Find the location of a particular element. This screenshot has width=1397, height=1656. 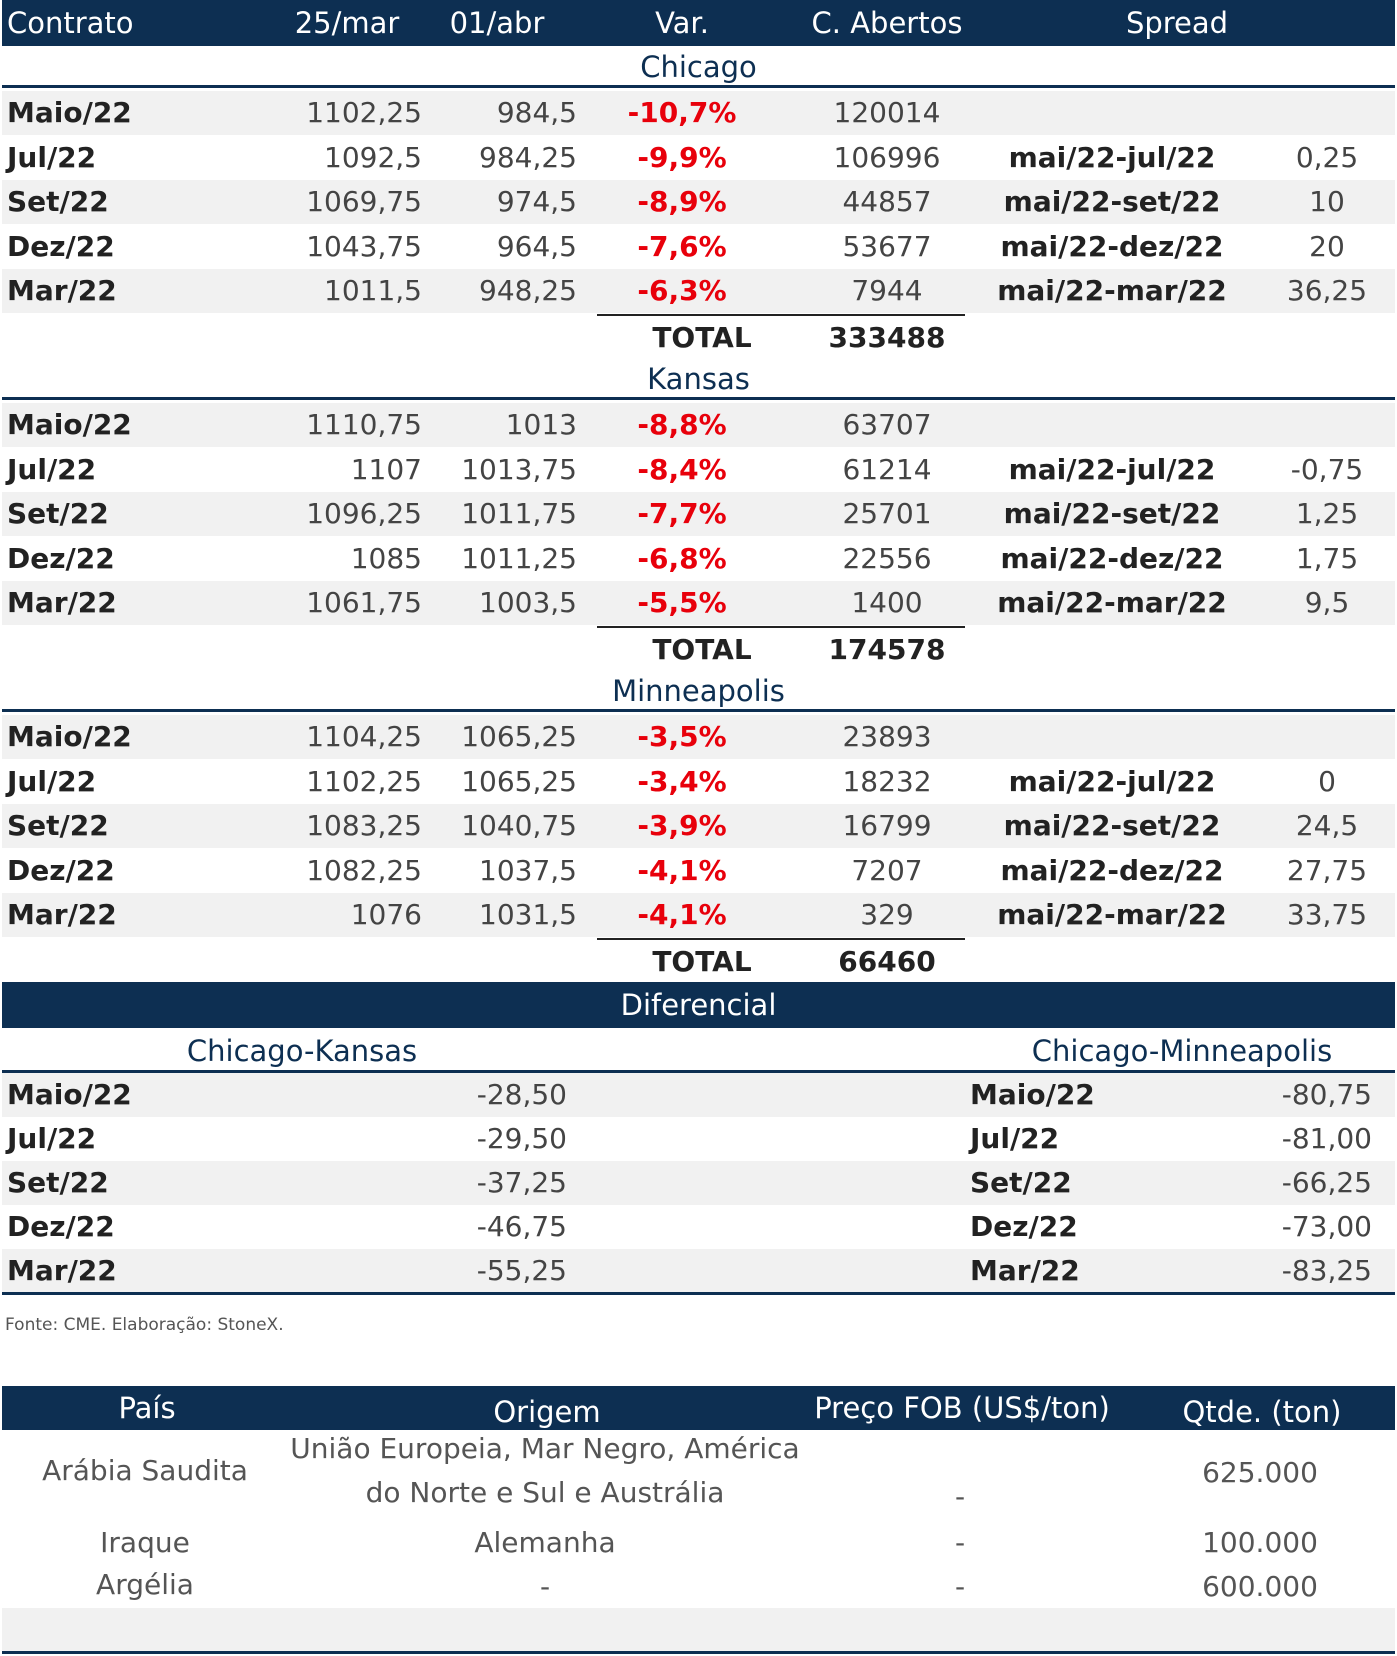

spread-value-cell: 33,75 is located at coordinates (1327, 914).